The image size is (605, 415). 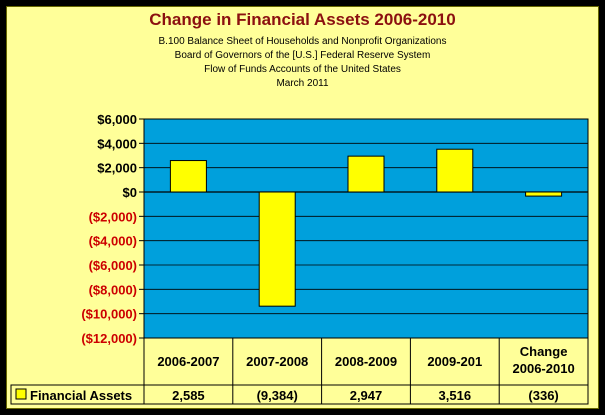 I want to click on y-tick-label: ($12,000), so click(x=109, y=338).